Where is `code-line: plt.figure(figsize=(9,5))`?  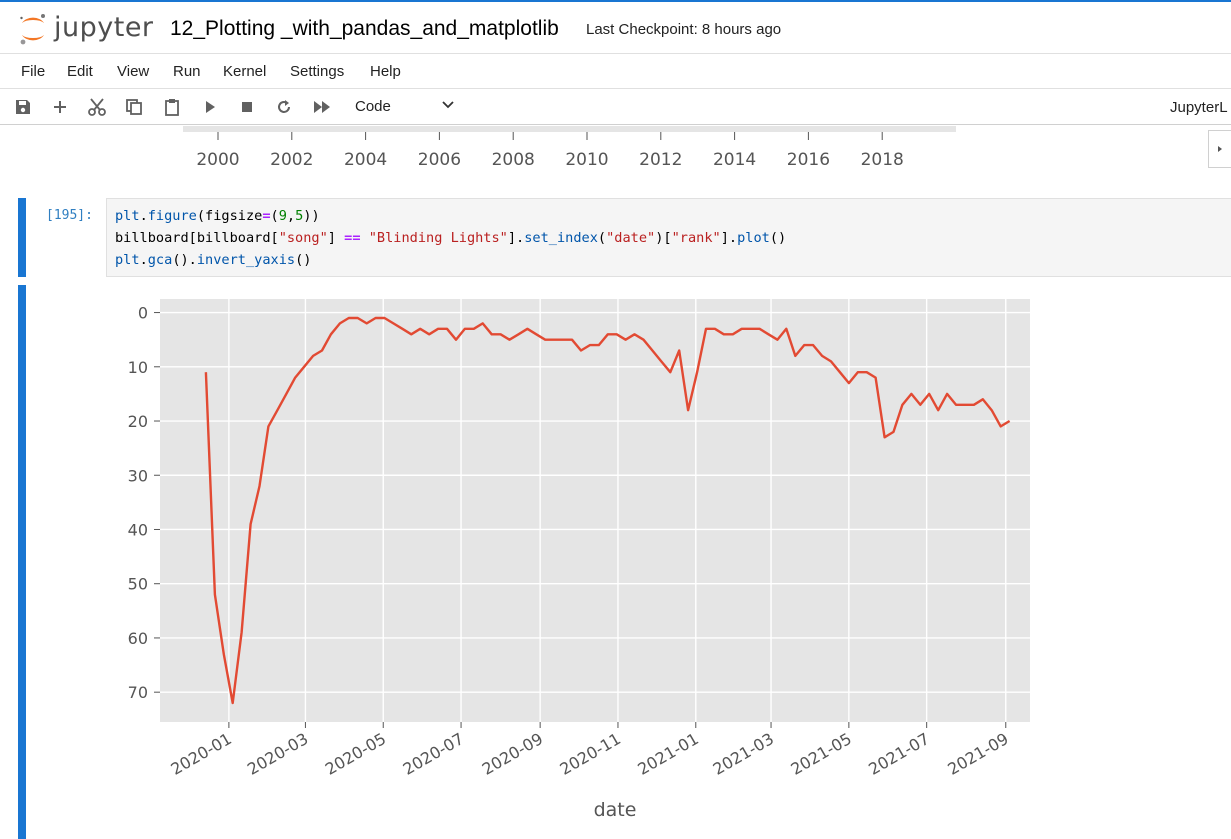
code-line: plt.figure(figsize=(9,5)) is located at coordinates (217, 216).